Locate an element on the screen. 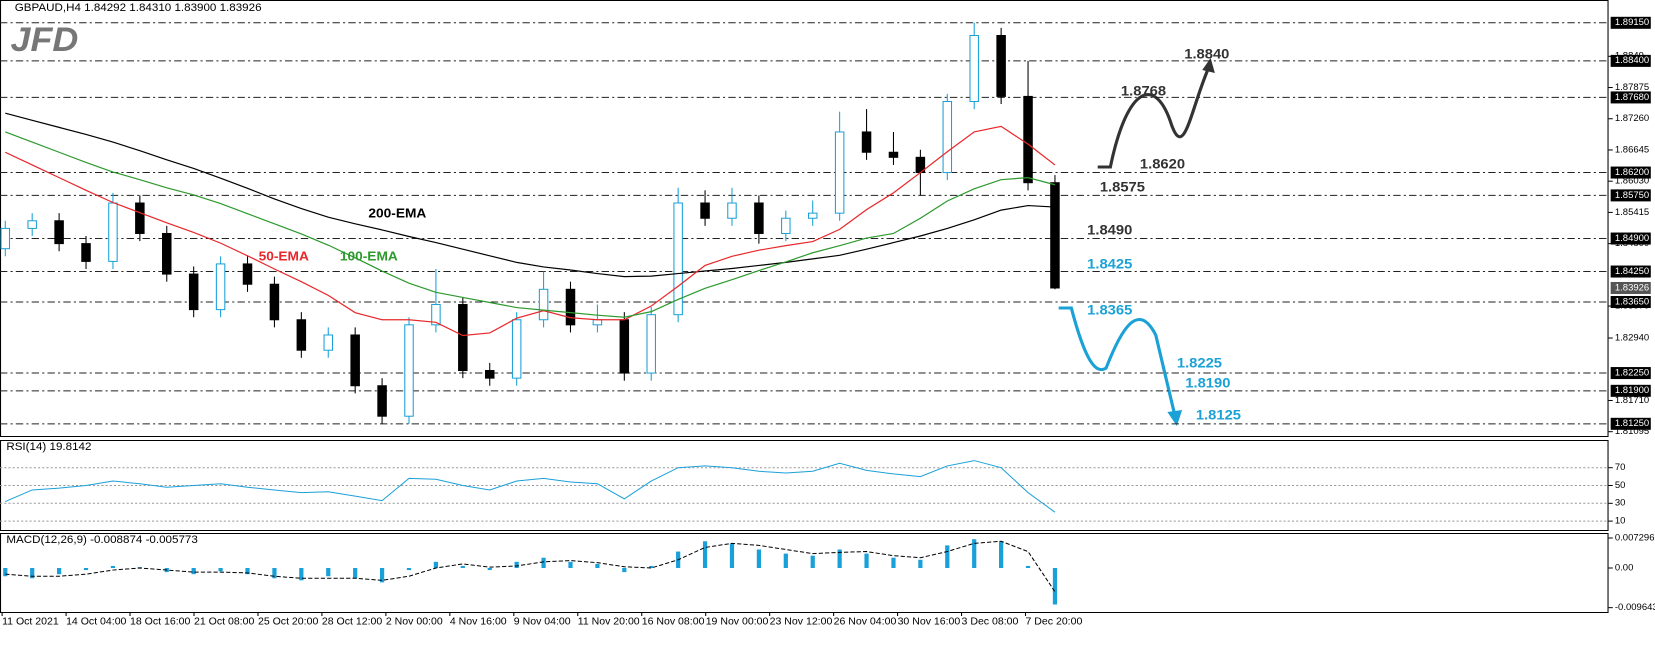 Image resolution: width=1655 pixels, height=669 pixels. ema-label: 50-EMA is located at coordinates (284, 256).